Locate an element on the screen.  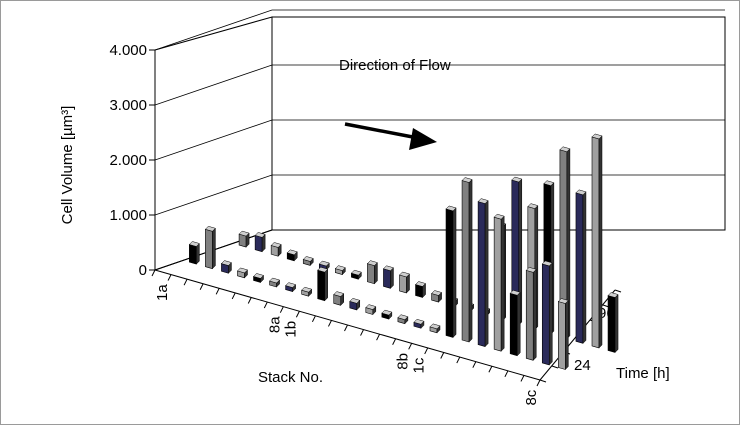
x-axis-label: Stack No. is located at coordinates (290, 377).